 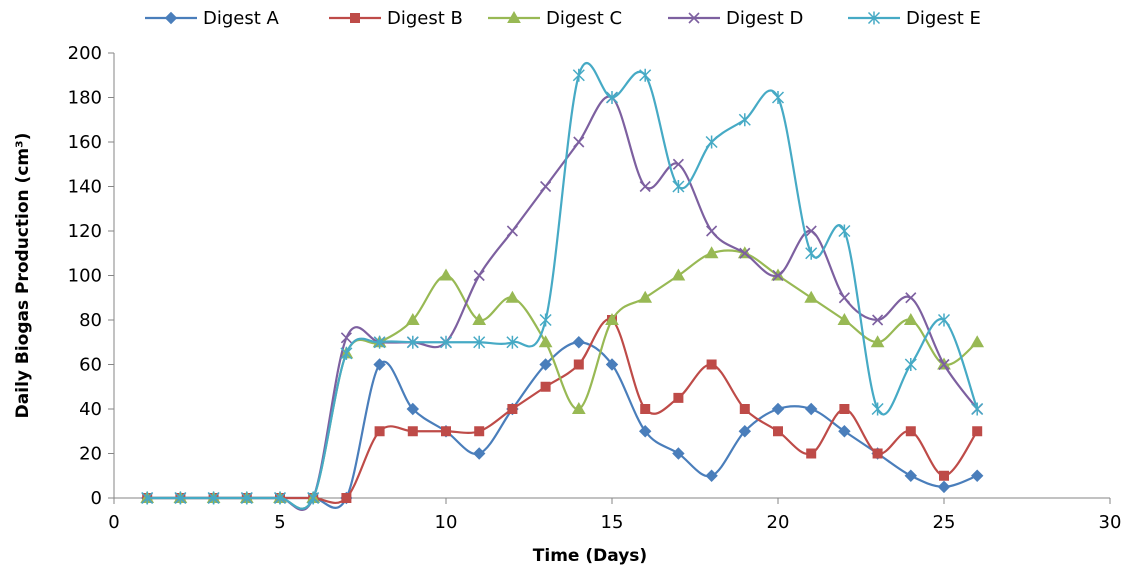 I want to click on y-tick-label: 80, so click(x=90, y=320).